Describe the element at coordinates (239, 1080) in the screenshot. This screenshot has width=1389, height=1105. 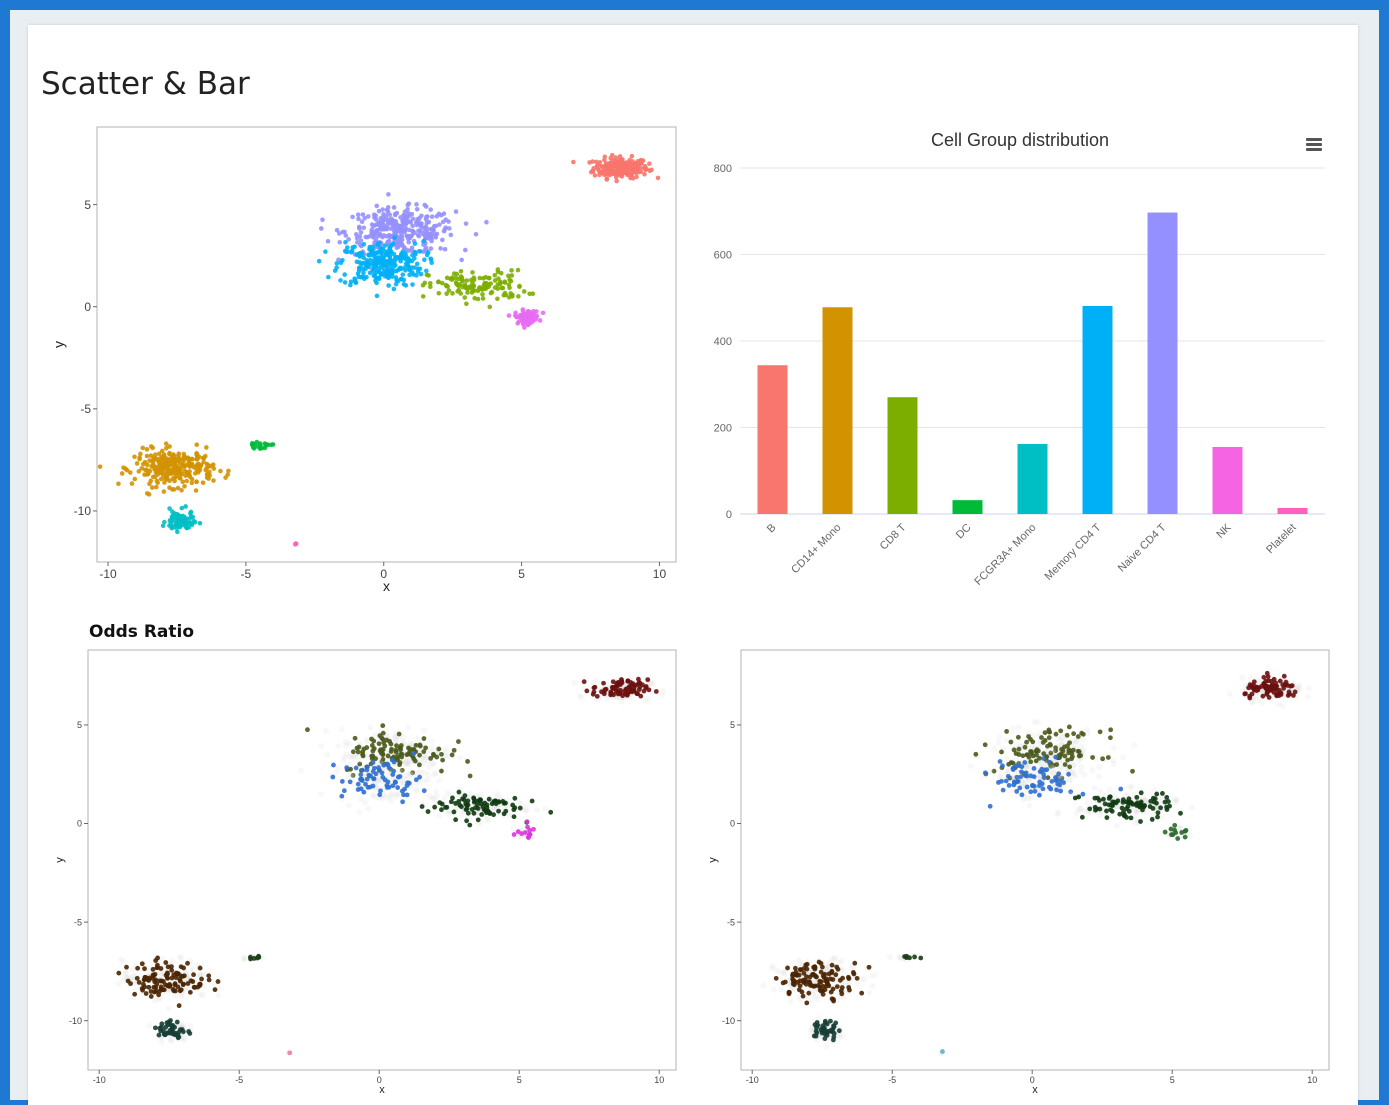
I see `x-tick-label: -5` at that location.